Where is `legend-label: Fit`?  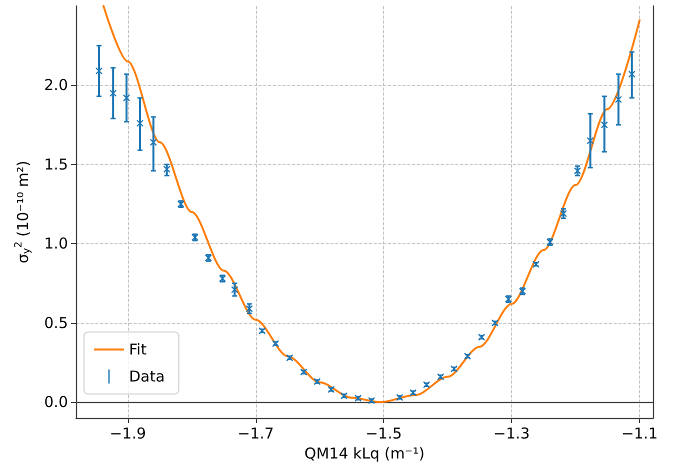
legend-label: Fit is located at coordinates (138, 349).